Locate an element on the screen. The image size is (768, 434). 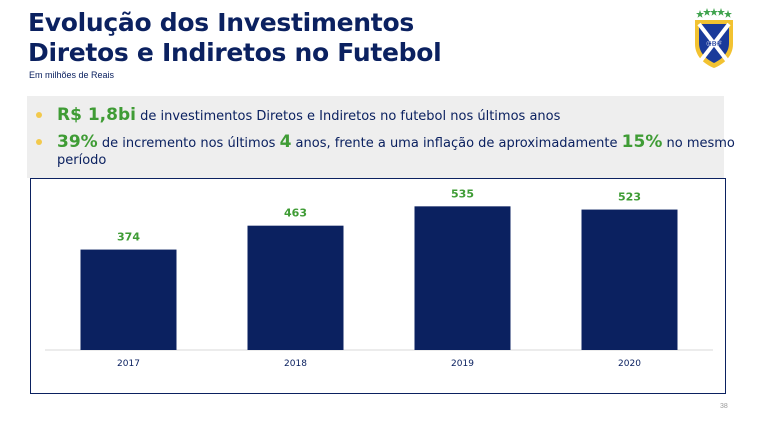
growth-percent-value: 39% is located at coordinates (77, 142).